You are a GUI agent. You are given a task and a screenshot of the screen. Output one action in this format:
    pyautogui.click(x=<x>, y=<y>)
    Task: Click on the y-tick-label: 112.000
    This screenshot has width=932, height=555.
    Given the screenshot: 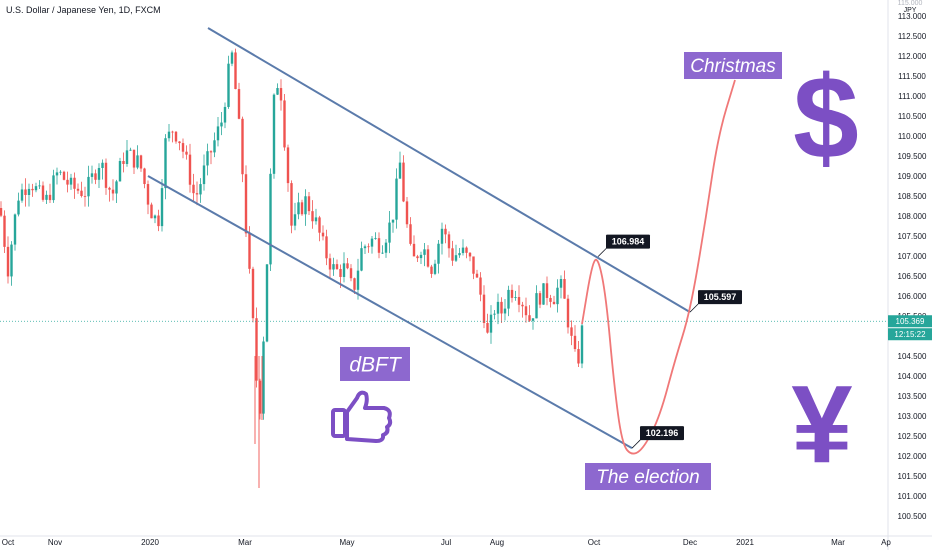 What is the action you would take?
    pyautogui.click(x=912, y=56)
    